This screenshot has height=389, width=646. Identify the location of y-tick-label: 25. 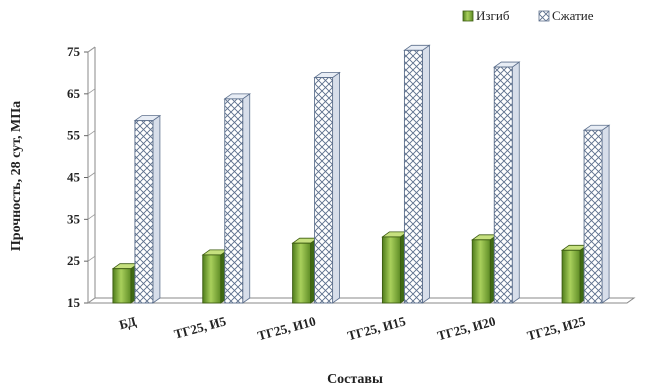
(74, 260).